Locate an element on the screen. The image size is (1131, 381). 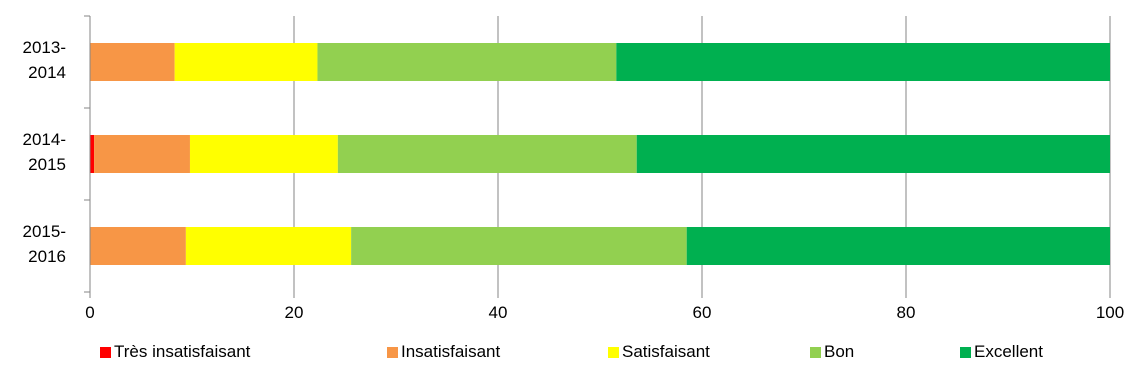
x-tick-label: 60 is located at coordinates (702, 312).